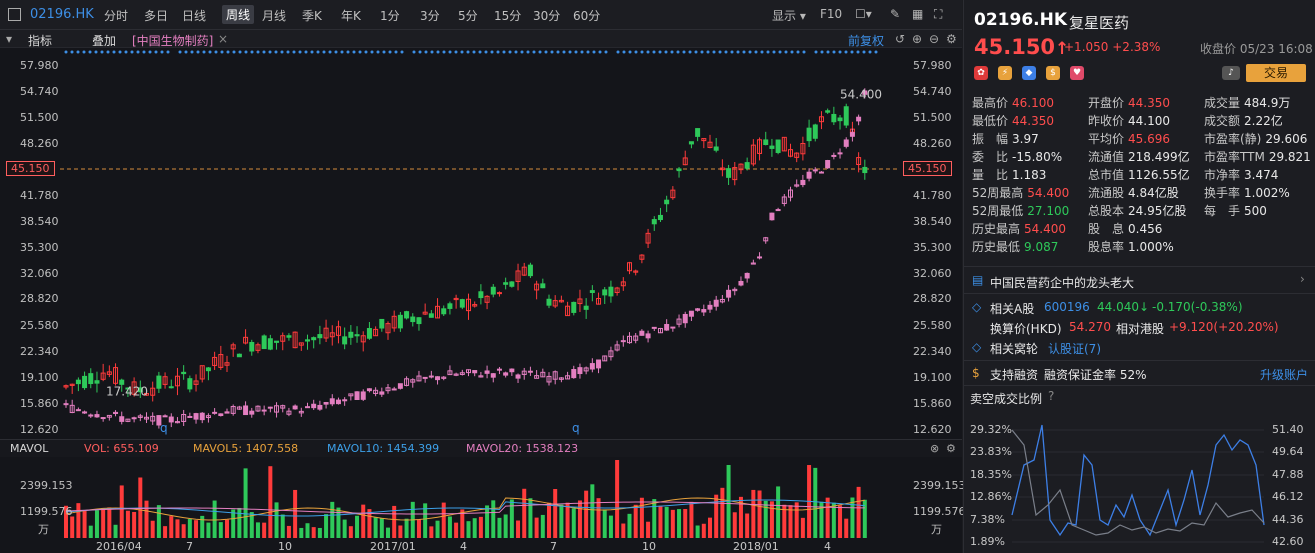  I want to click on price-tick-left: 57.980, so click(39, 65).